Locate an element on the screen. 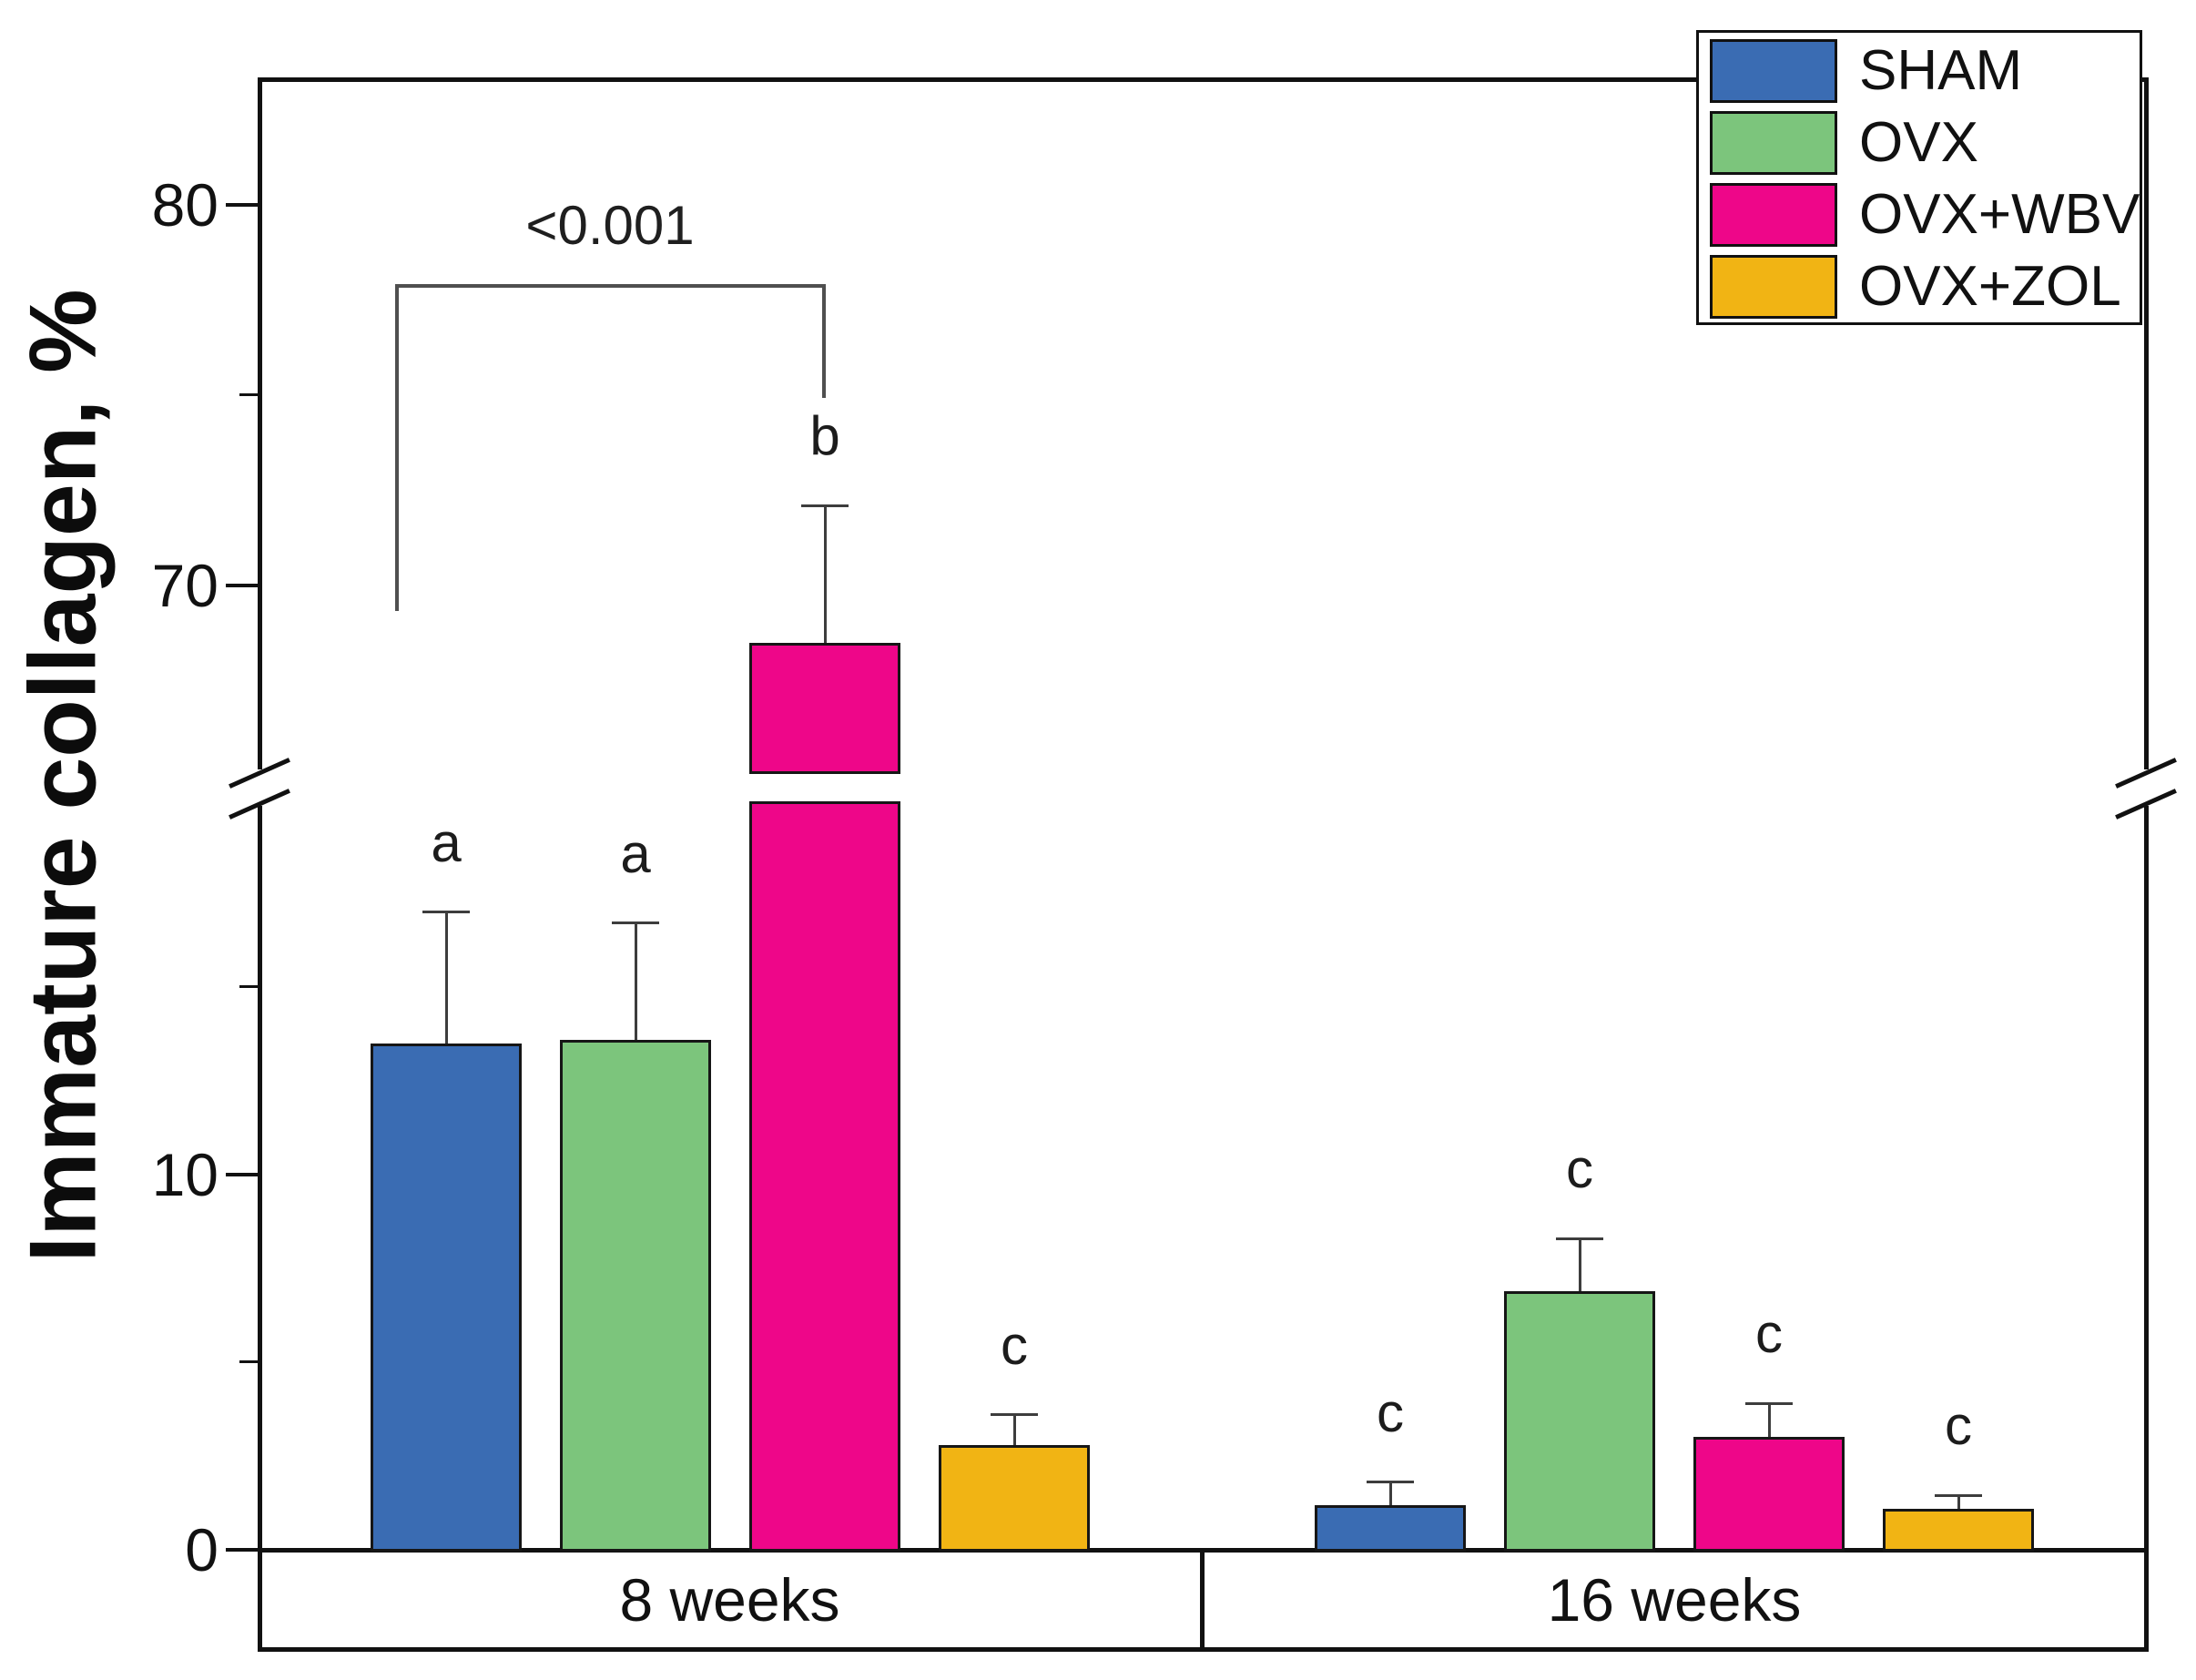  legend-label-ovx: OVX is located at coordinates (1919, 142).